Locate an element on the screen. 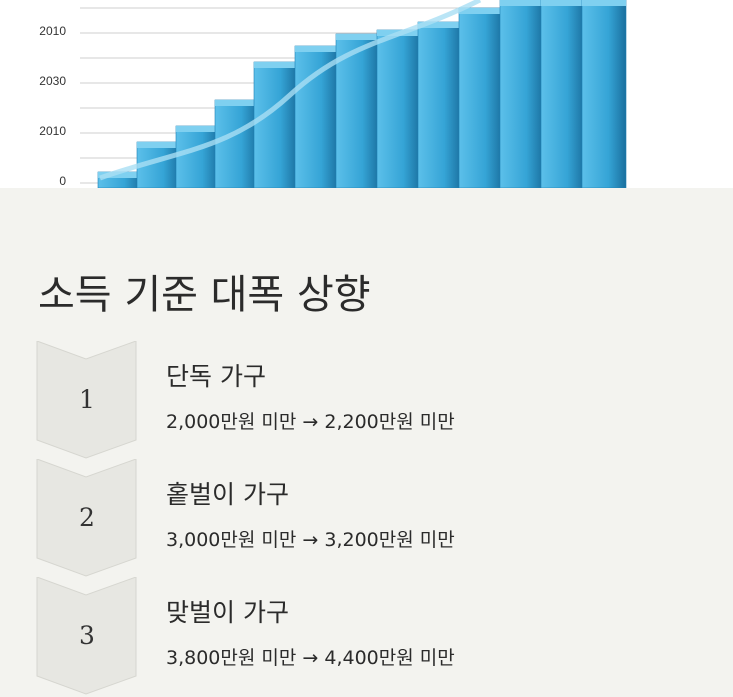  item-detail: 2,000만원 미만 → 2,200만원 미만 is located at coordinates (310, 422).